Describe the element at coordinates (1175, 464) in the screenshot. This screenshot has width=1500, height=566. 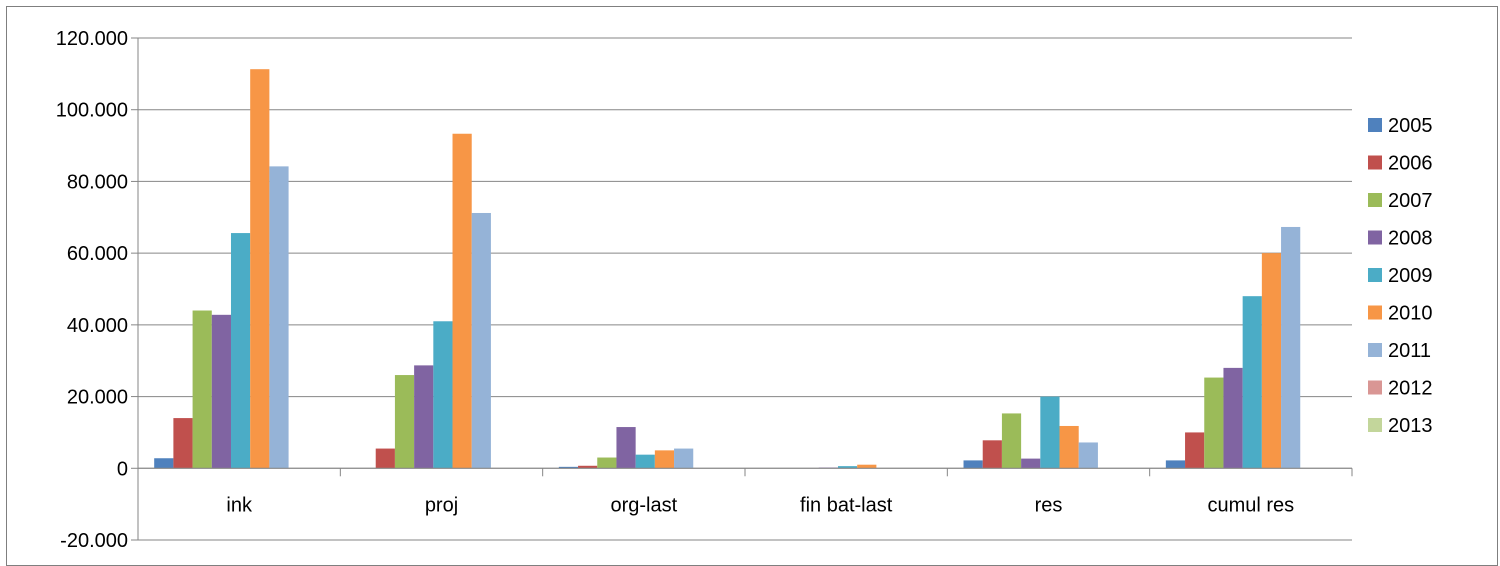
I see `bar-cumul-res-2005` at that location.